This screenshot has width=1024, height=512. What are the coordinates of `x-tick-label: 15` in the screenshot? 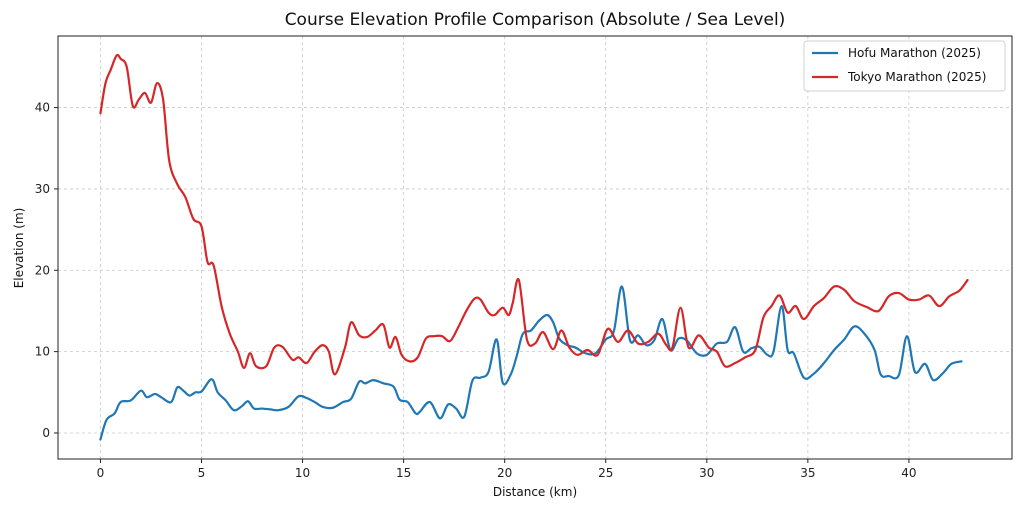 It's located at (403, 473).